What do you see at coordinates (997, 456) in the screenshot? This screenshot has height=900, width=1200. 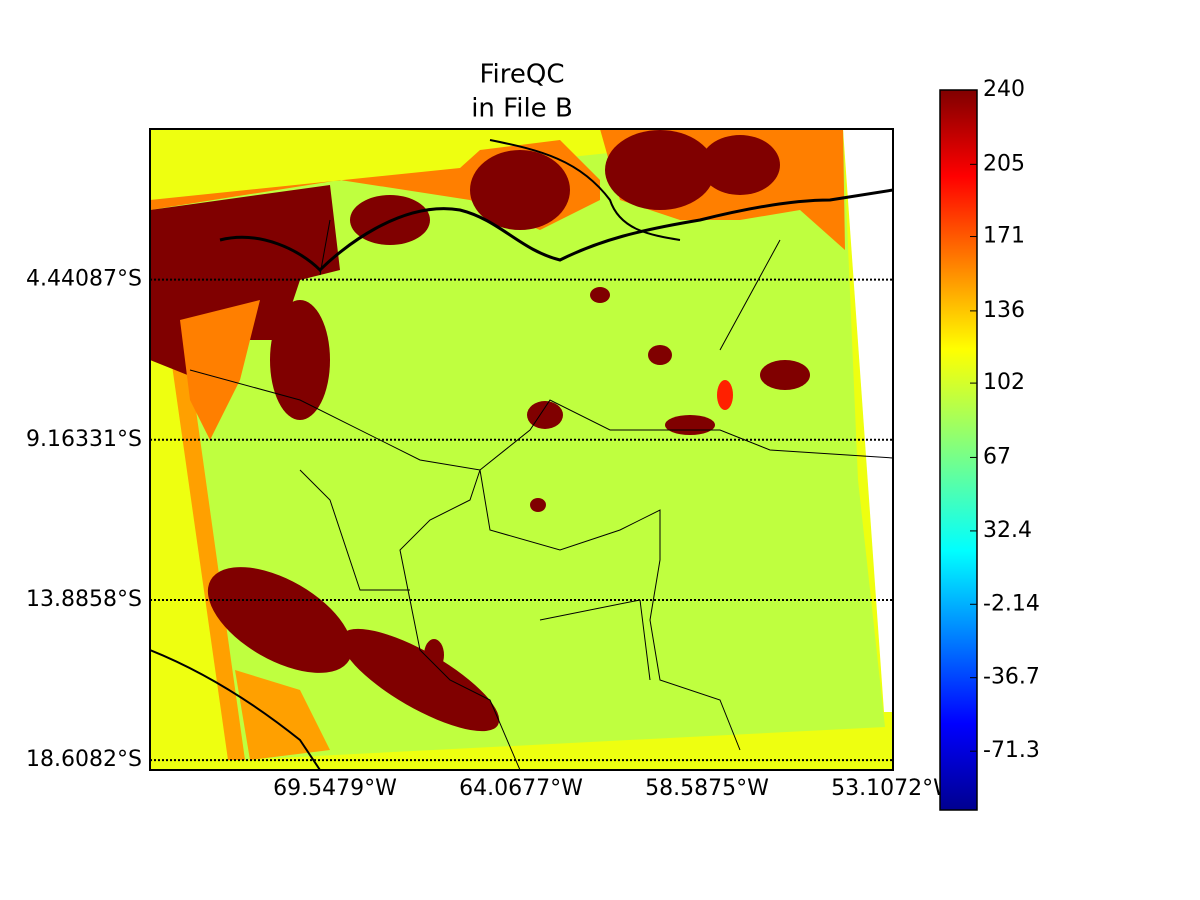 I see `colorbar-tick-label: 67` at bounding box center [997, 456].